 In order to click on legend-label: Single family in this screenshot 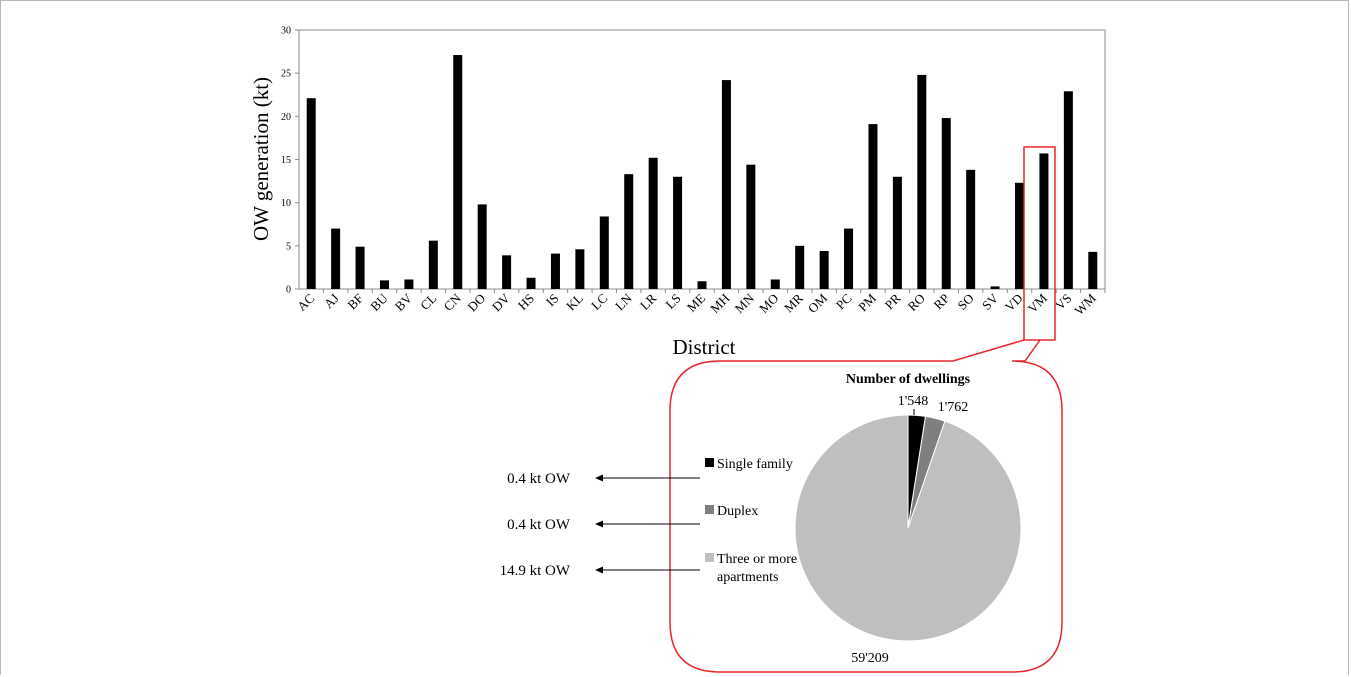, I will do `click(755, 464)`.